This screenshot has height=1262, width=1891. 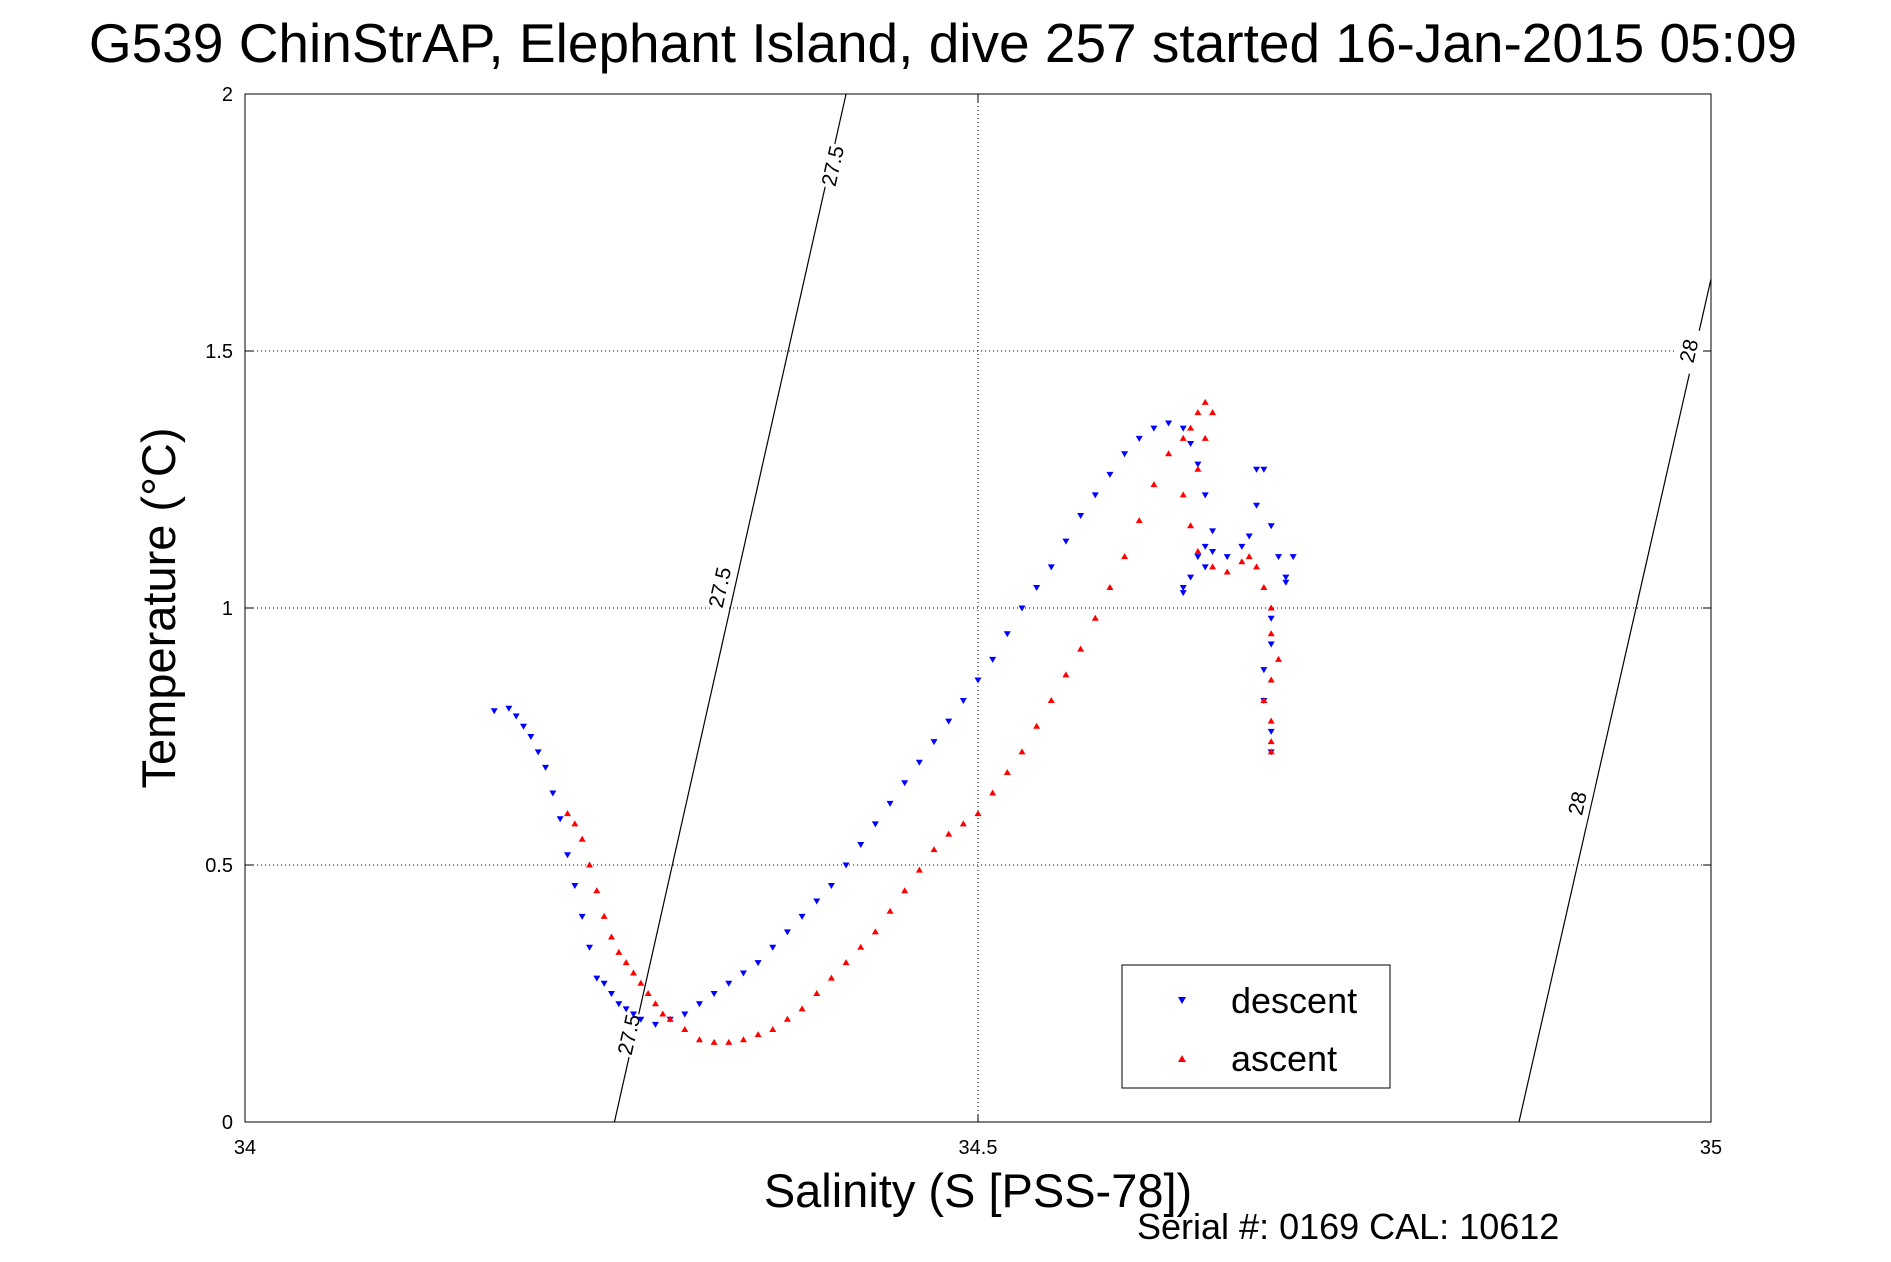 I want to click on serial-text: Serial #: 0169 CAL: 10612, so click(x=1348, y=1226).